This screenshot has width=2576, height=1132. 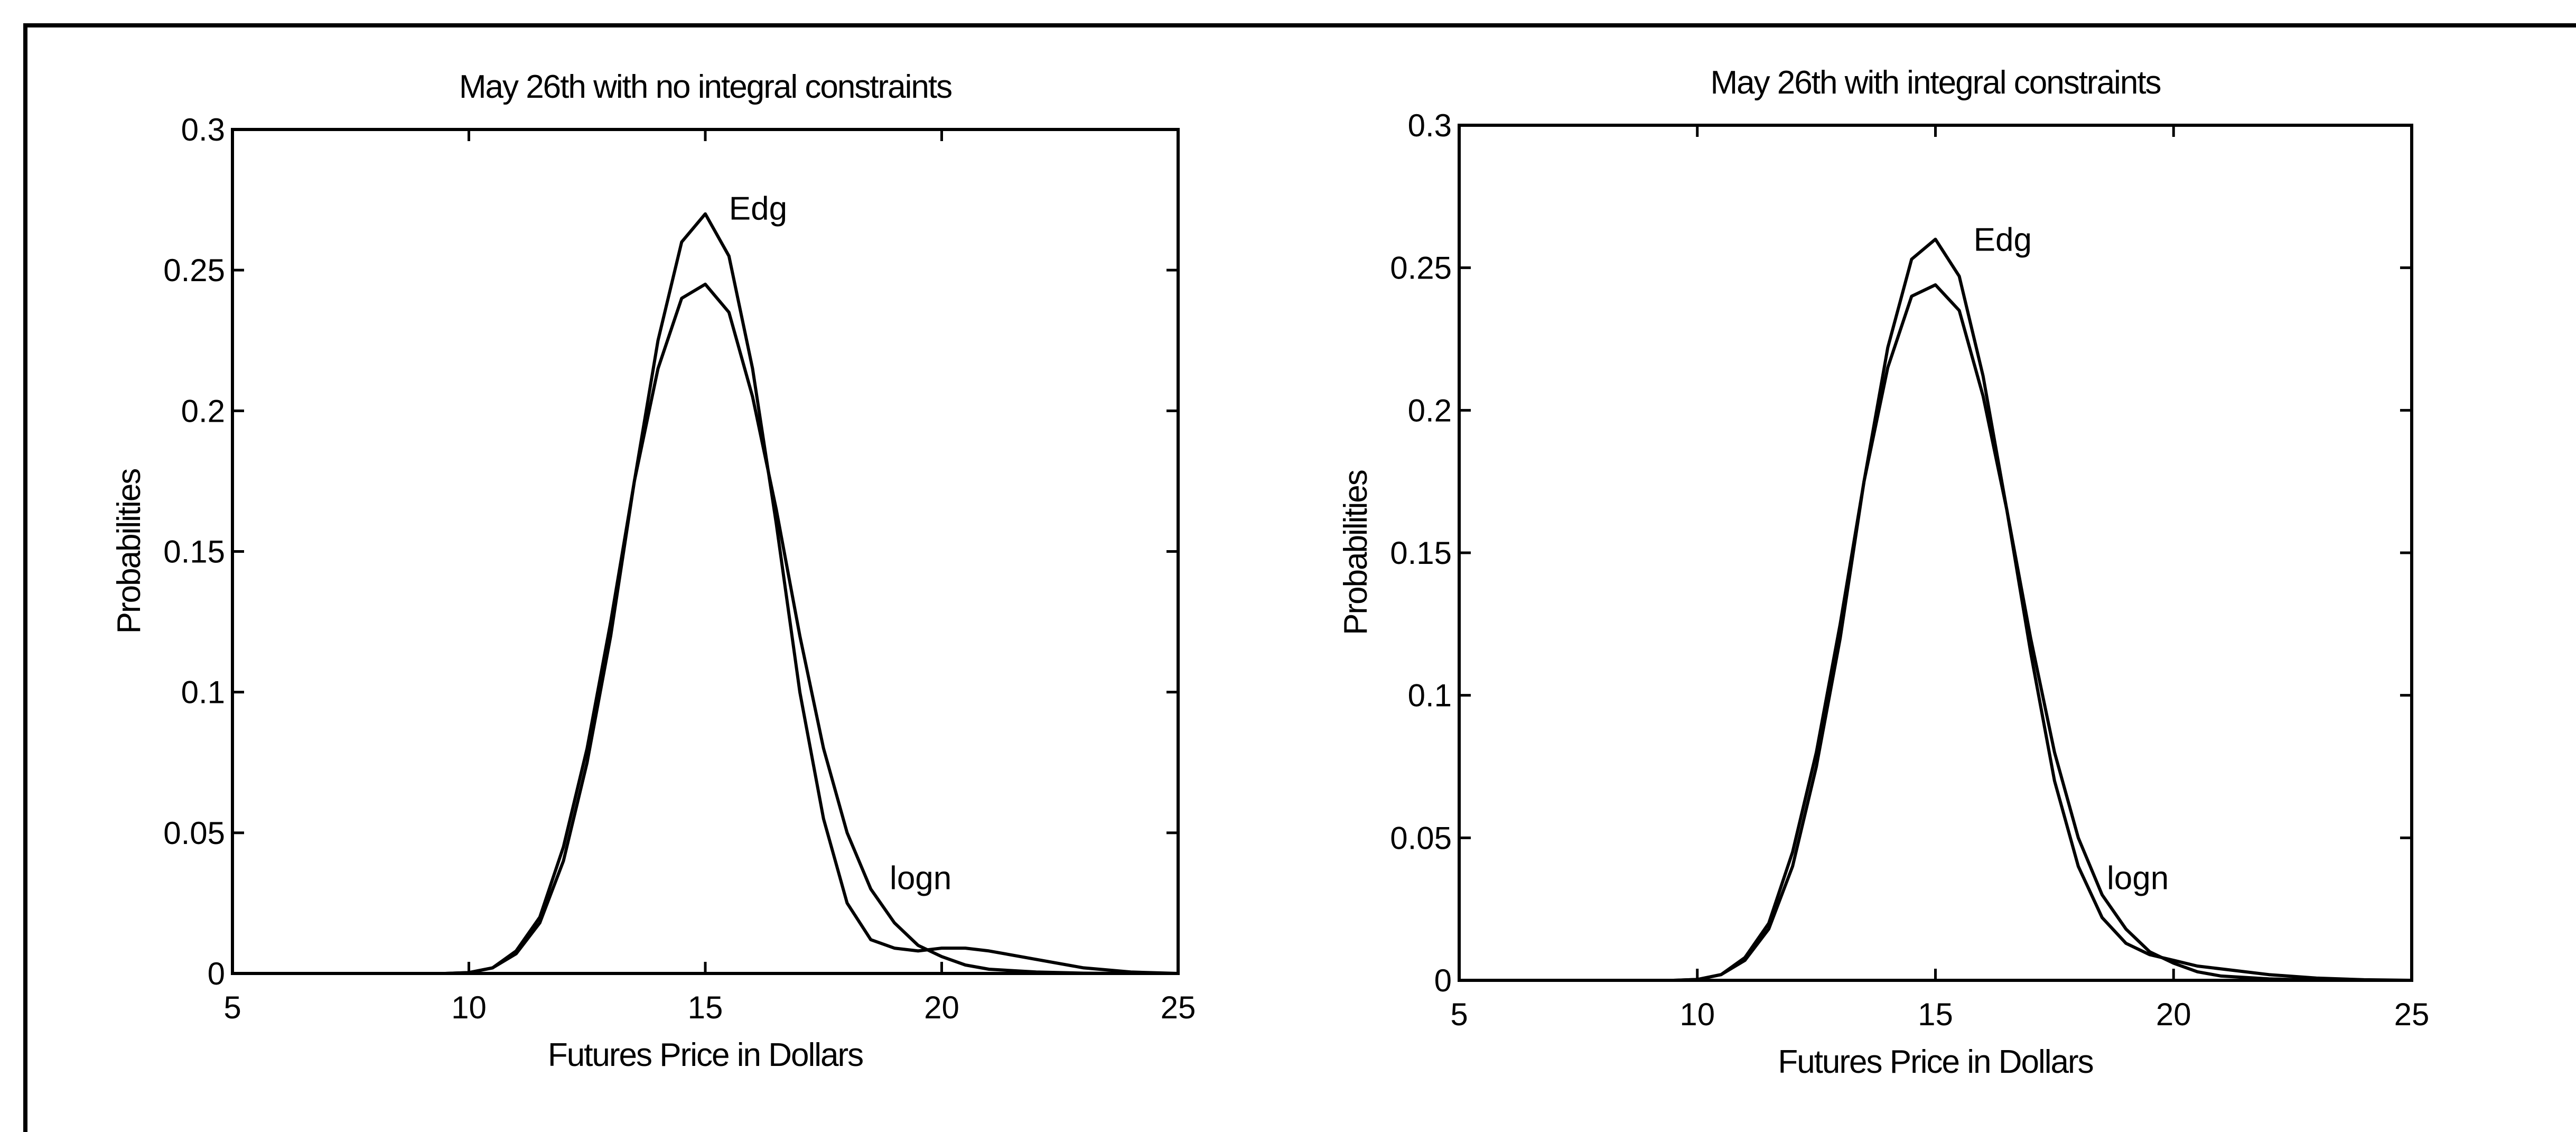 What do you see at coordinates (705, 87) in the screenshot?
I see `chart-title: May 26th with no integral constraints` at bounding box center [705, 87].